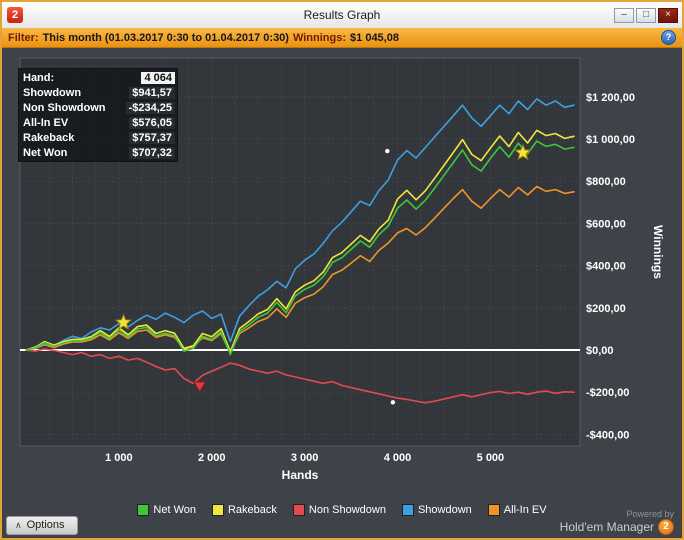 The image size is (684, 540). I want to click on tooltip-label: Rakeback, so click(49, 137).